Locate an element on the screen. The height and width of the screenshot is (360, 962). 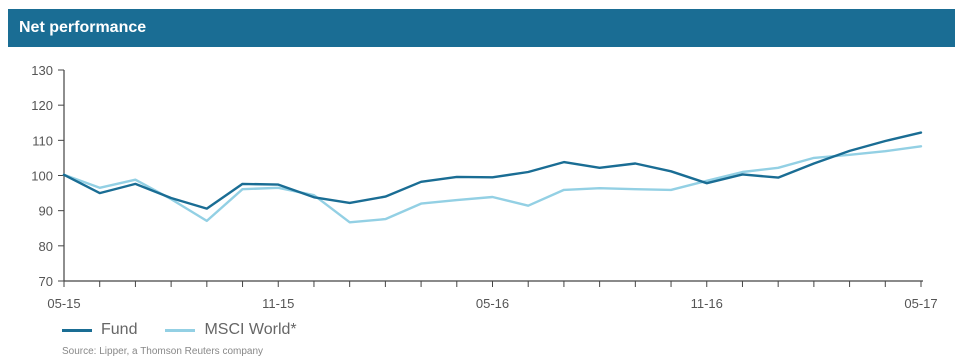
x-tick-label: 05-15 is located at coordinates (63, 303).